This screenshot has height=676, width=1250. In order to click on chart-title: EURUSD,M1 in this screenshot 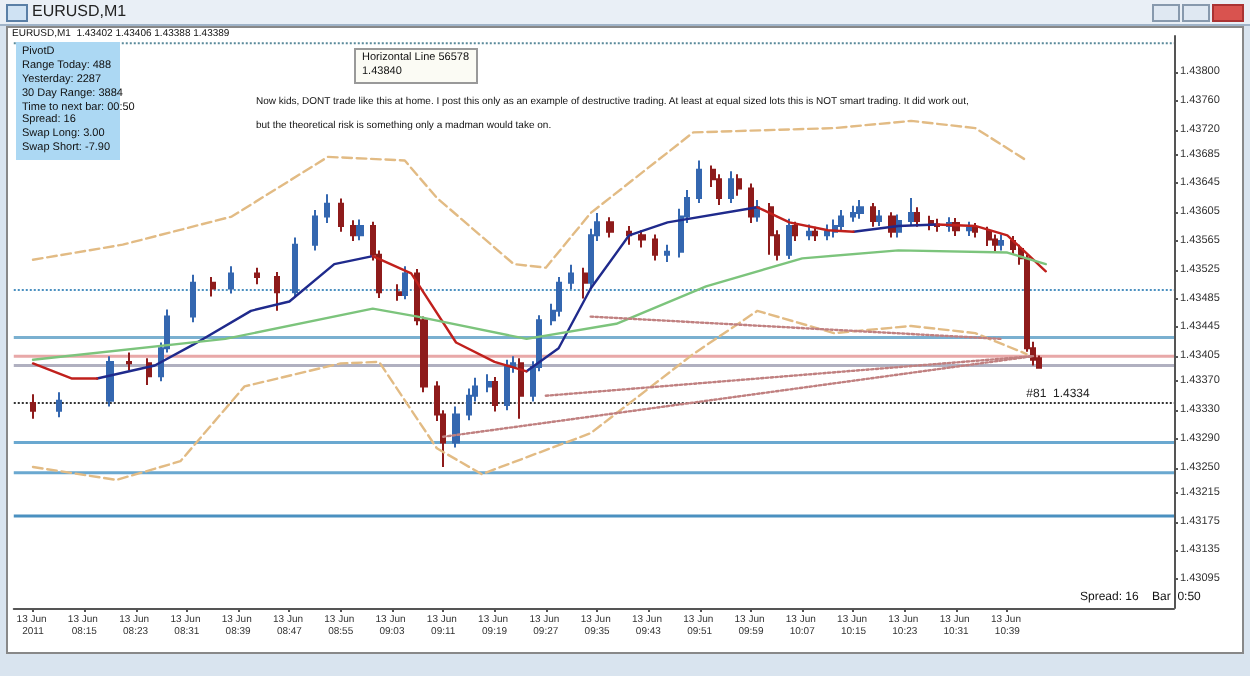, I will do `click(79, 11)`.